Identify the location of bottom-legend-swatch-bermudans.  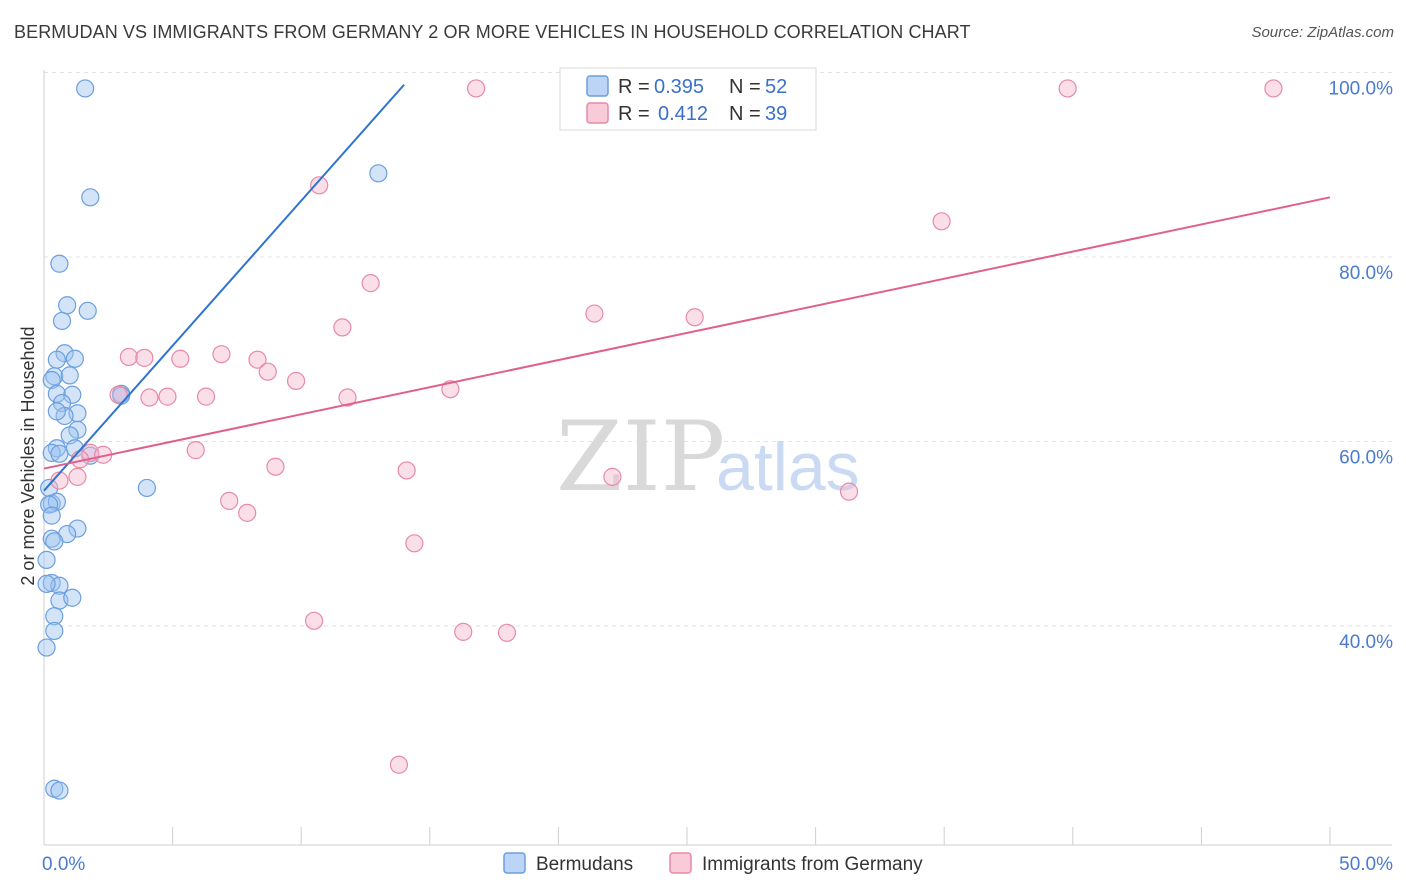
(514, 863).